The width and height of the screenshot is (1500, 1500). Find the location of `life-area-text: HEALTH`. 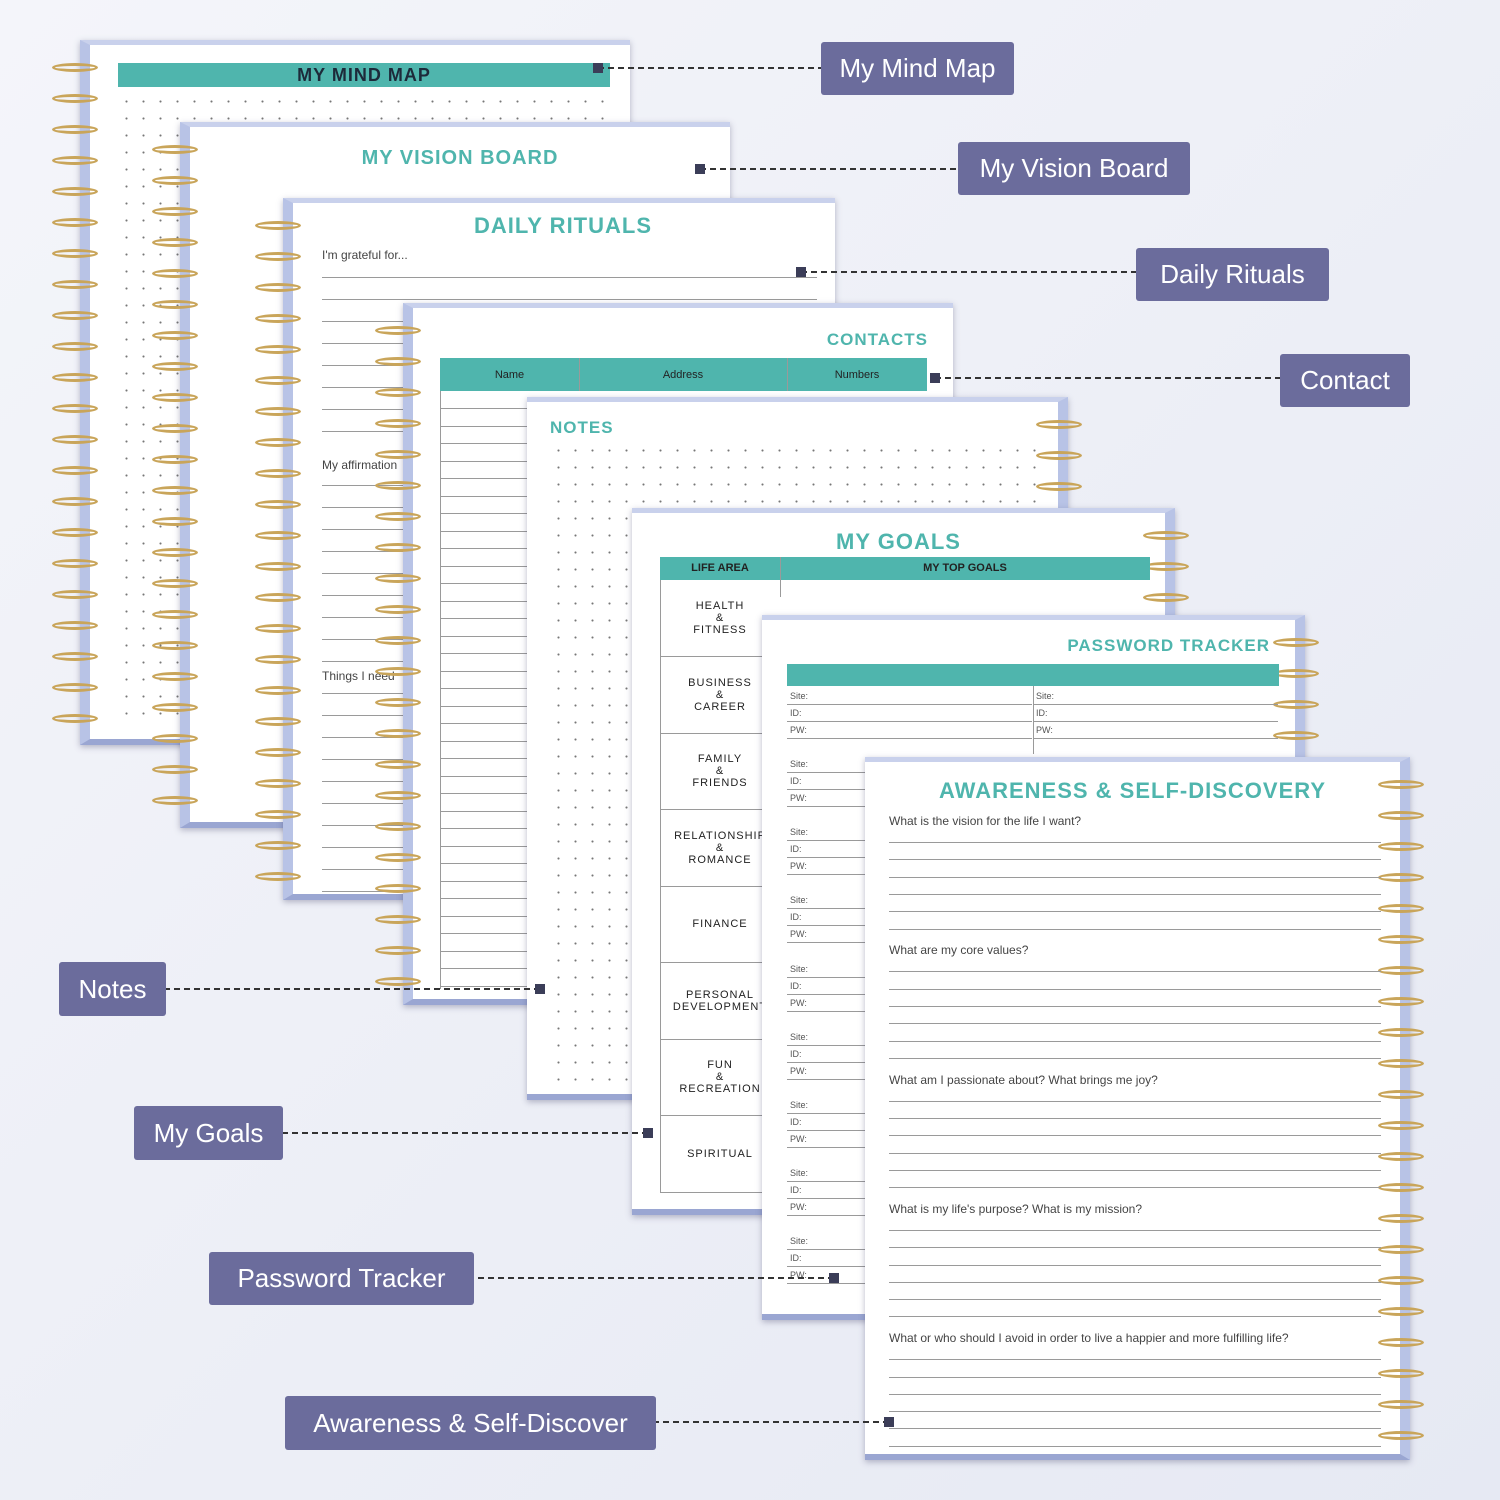

life-area-text: HEALTH is located at coordinates (720, 606).